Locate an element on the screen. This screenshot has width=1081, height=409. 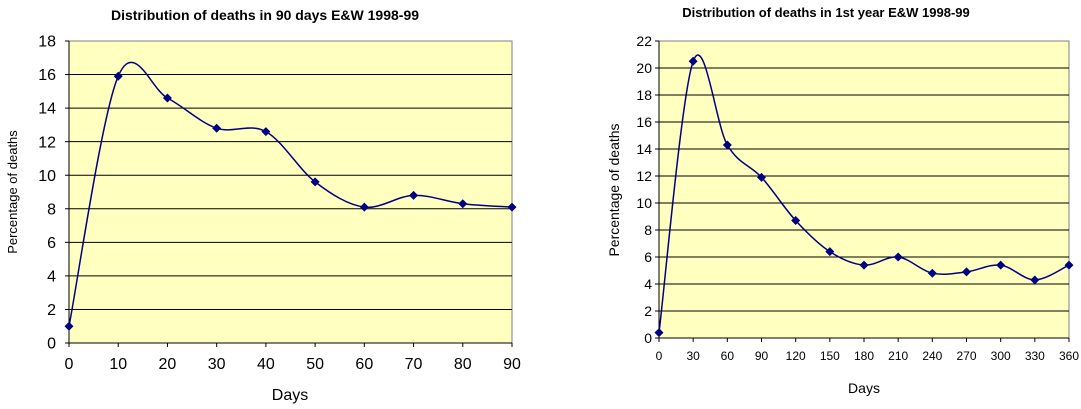
x-tick-label: 360 is located at coordinates (1069, 356).